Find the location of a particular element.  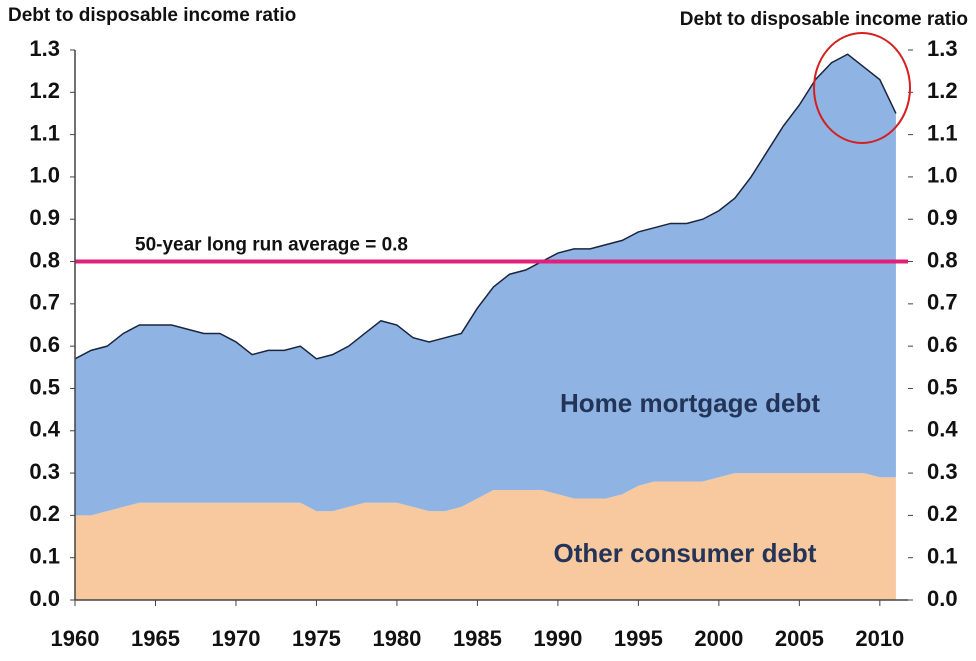

y-tick-label: 0.0 is located at coordinates (44, 598).